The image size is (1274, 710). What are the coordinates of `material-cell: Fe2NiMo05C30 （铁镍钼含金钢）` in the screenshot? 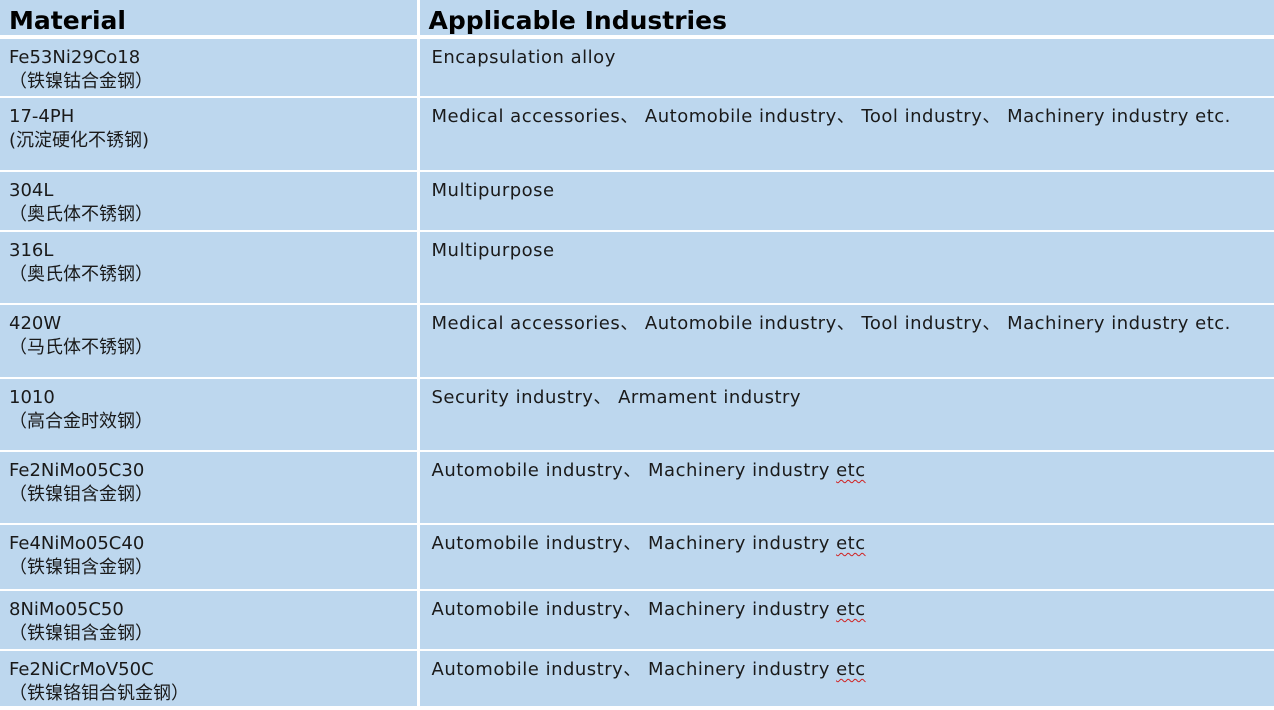 It's located at (210, 488).